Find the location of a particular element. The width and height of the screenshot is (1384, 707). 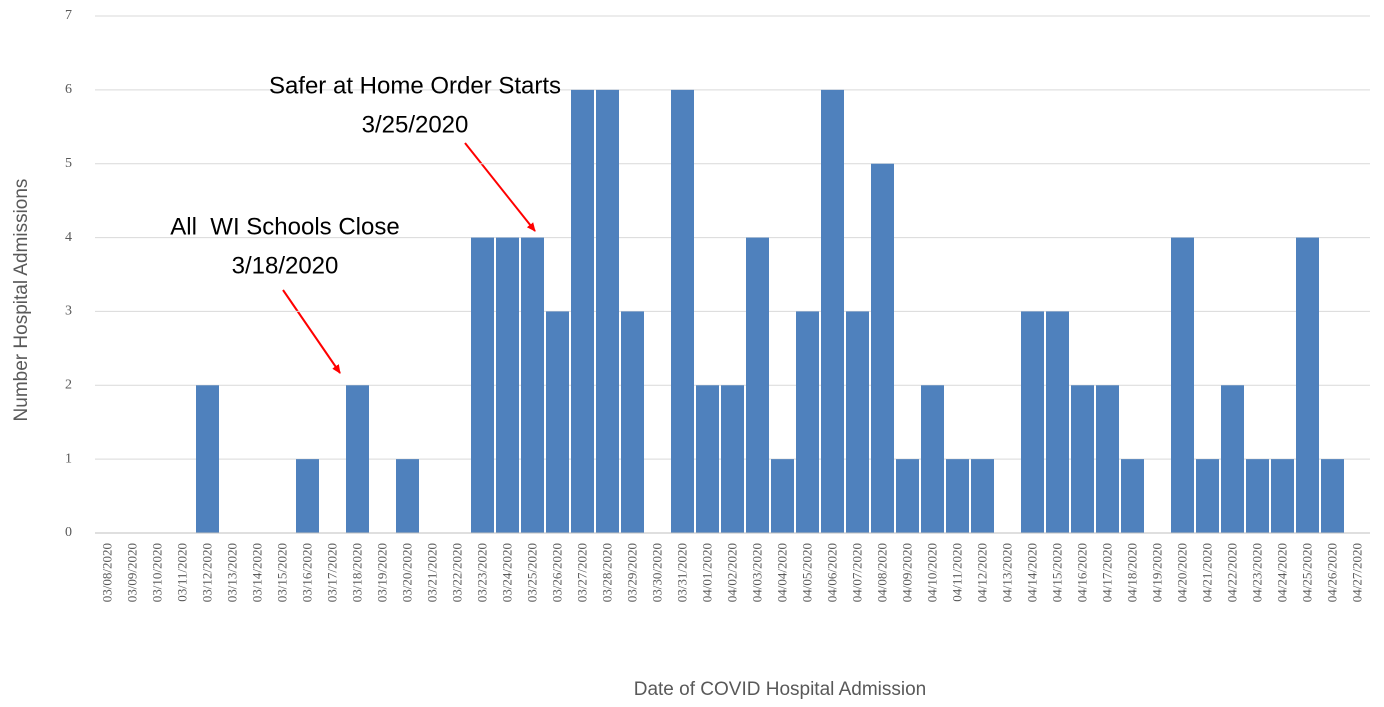

x-tick-label: 04/25/2020 is located at coordinates (1306, 572).